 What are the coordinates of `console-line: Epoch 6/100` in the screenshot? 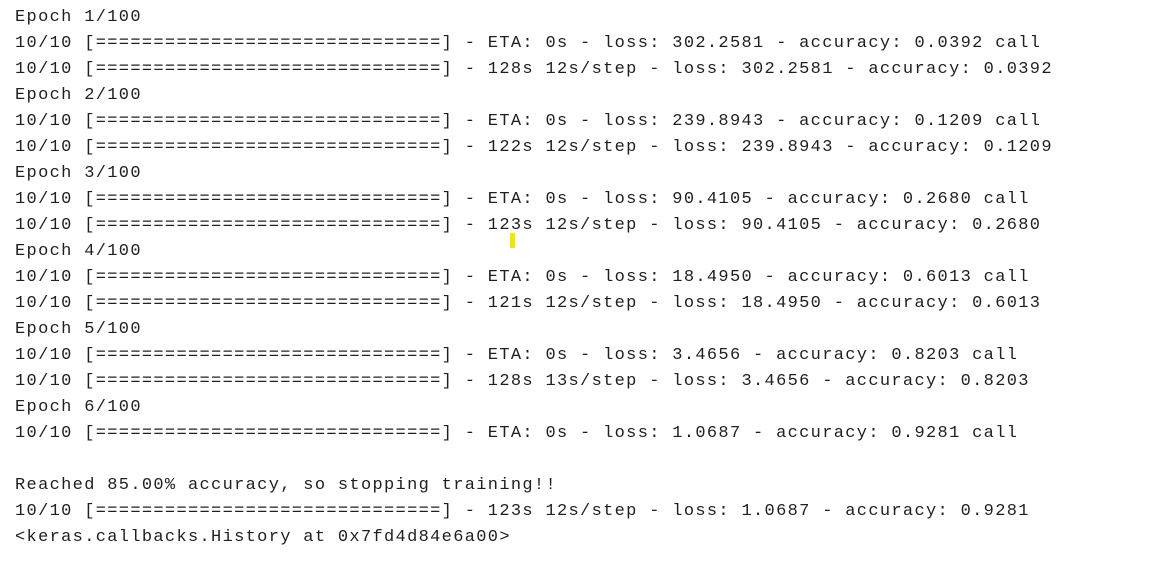 It's located at (78, 407).